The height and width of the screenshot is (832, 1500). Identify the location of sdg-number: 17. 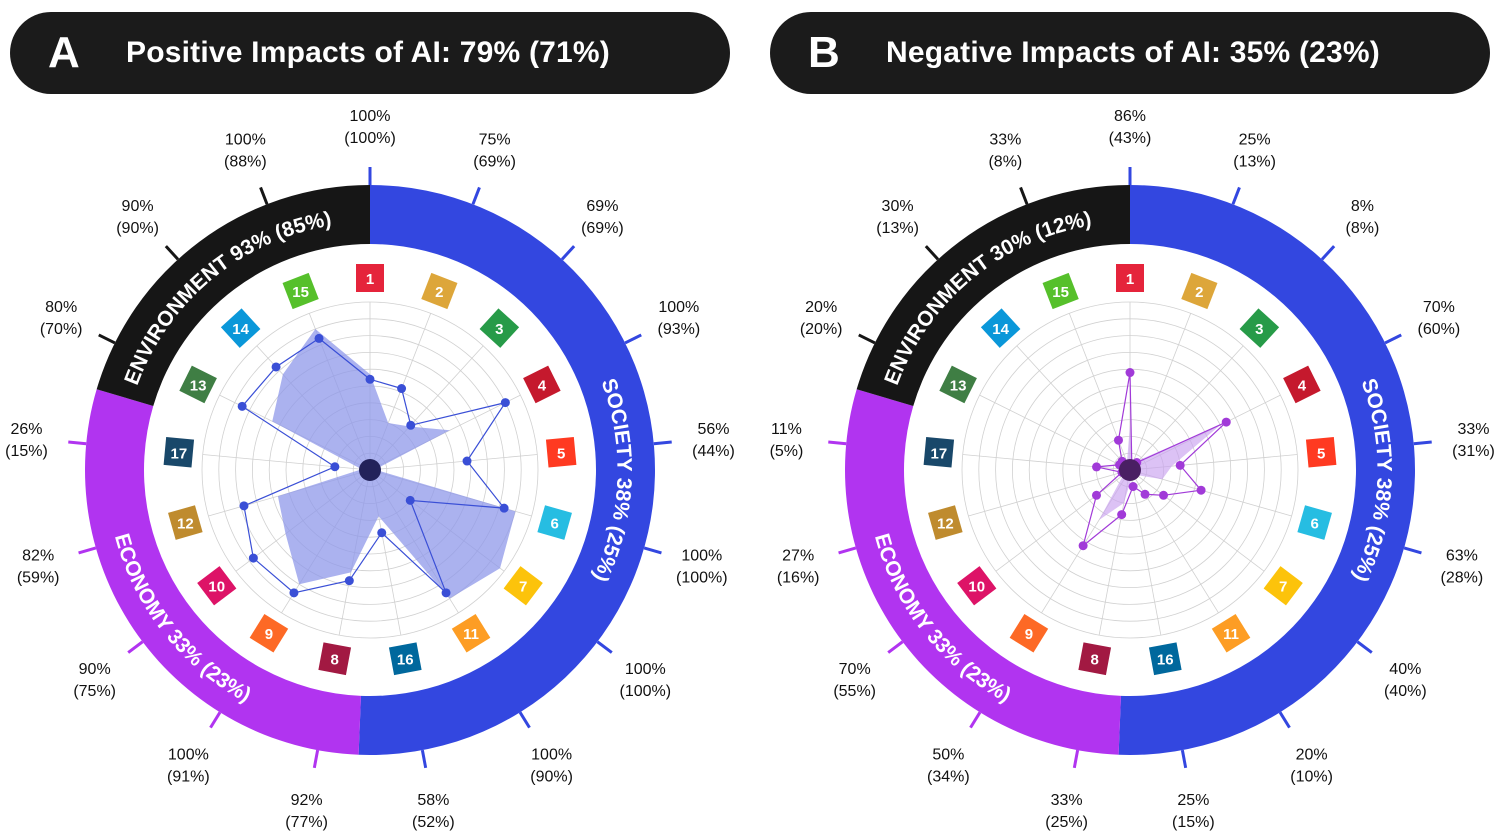
(938, 453).